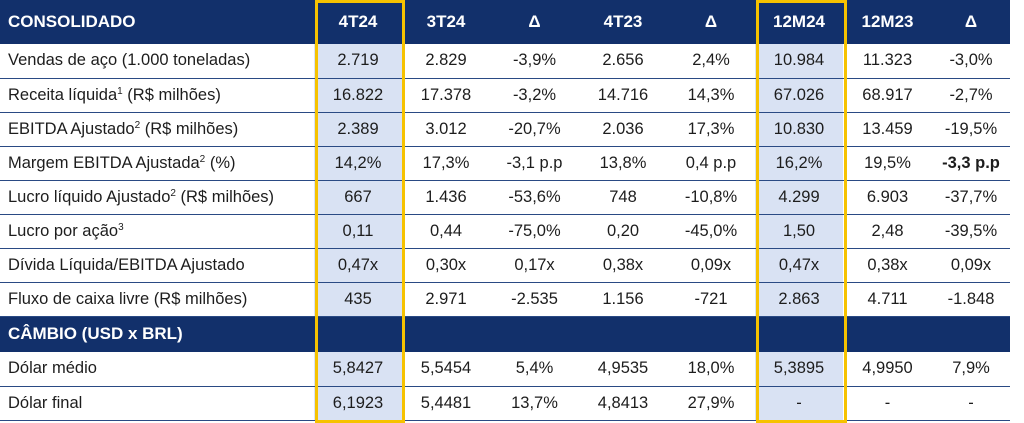 This screenshot has width=1024, height=423. I want to click on column-header: 12M24, so click(799, 22).